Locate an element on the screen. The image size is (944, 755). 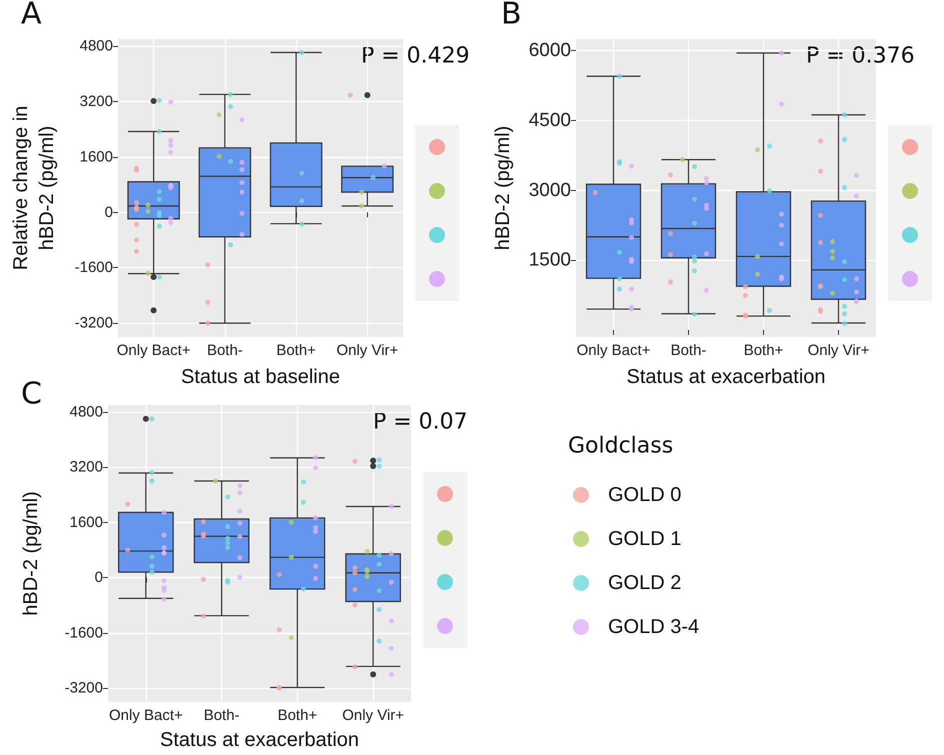
y-axis-title: Relative change in hBD-2 (pg/ml) is located at coordinates (34, 188).